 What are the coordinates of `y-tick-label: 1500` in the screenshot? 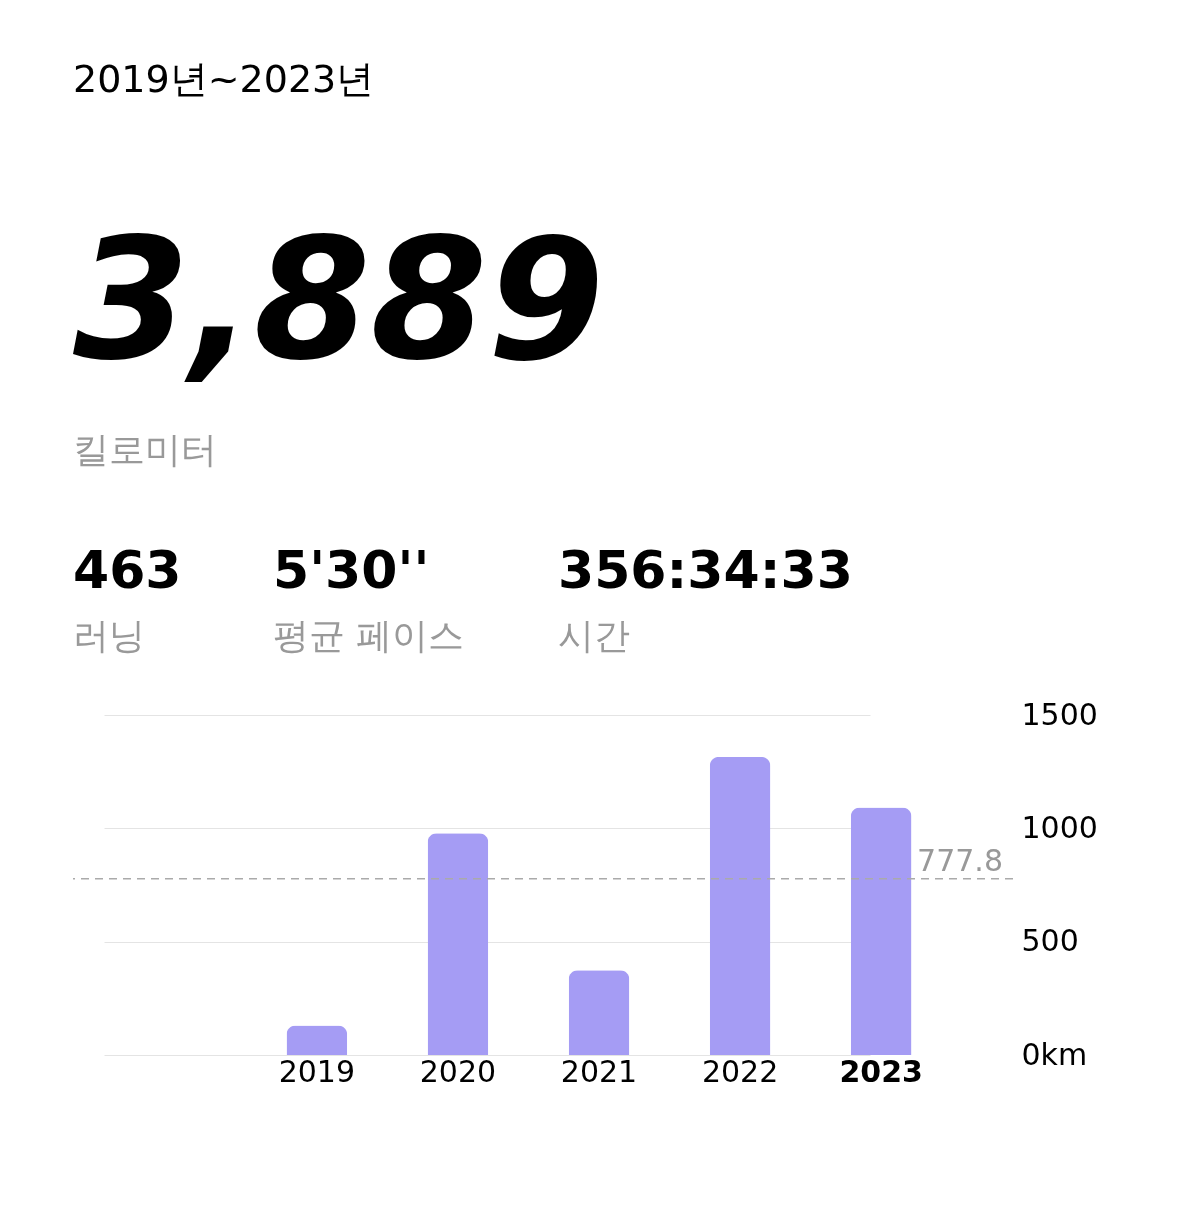 It's located at (1059, 714).